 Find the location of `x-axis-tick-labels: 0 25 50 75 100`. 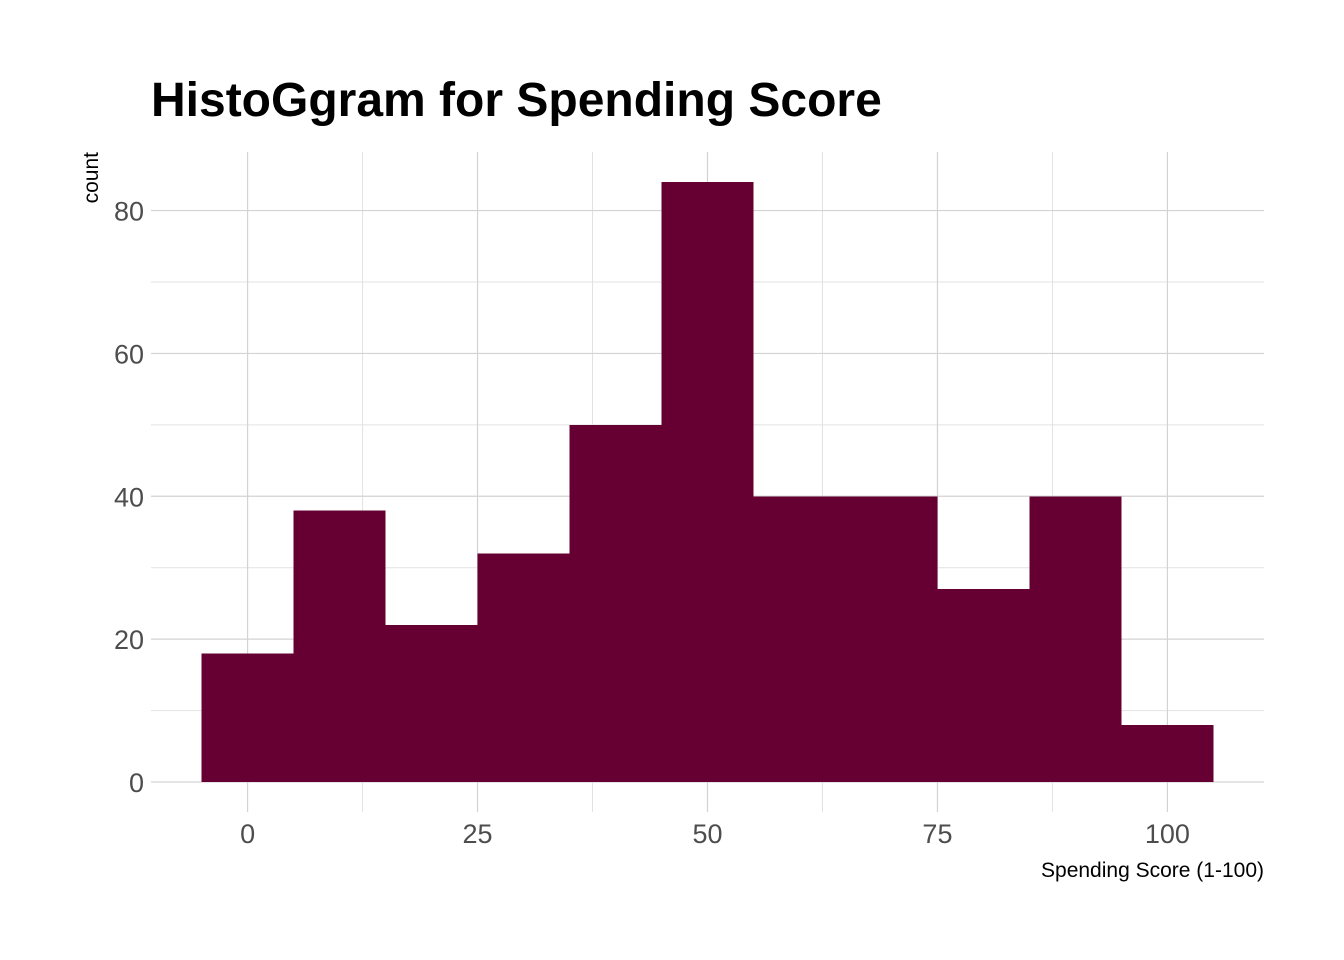

x-axis-tick-labels: 0 25 50 75 100 is located at coordinates (715, 834).